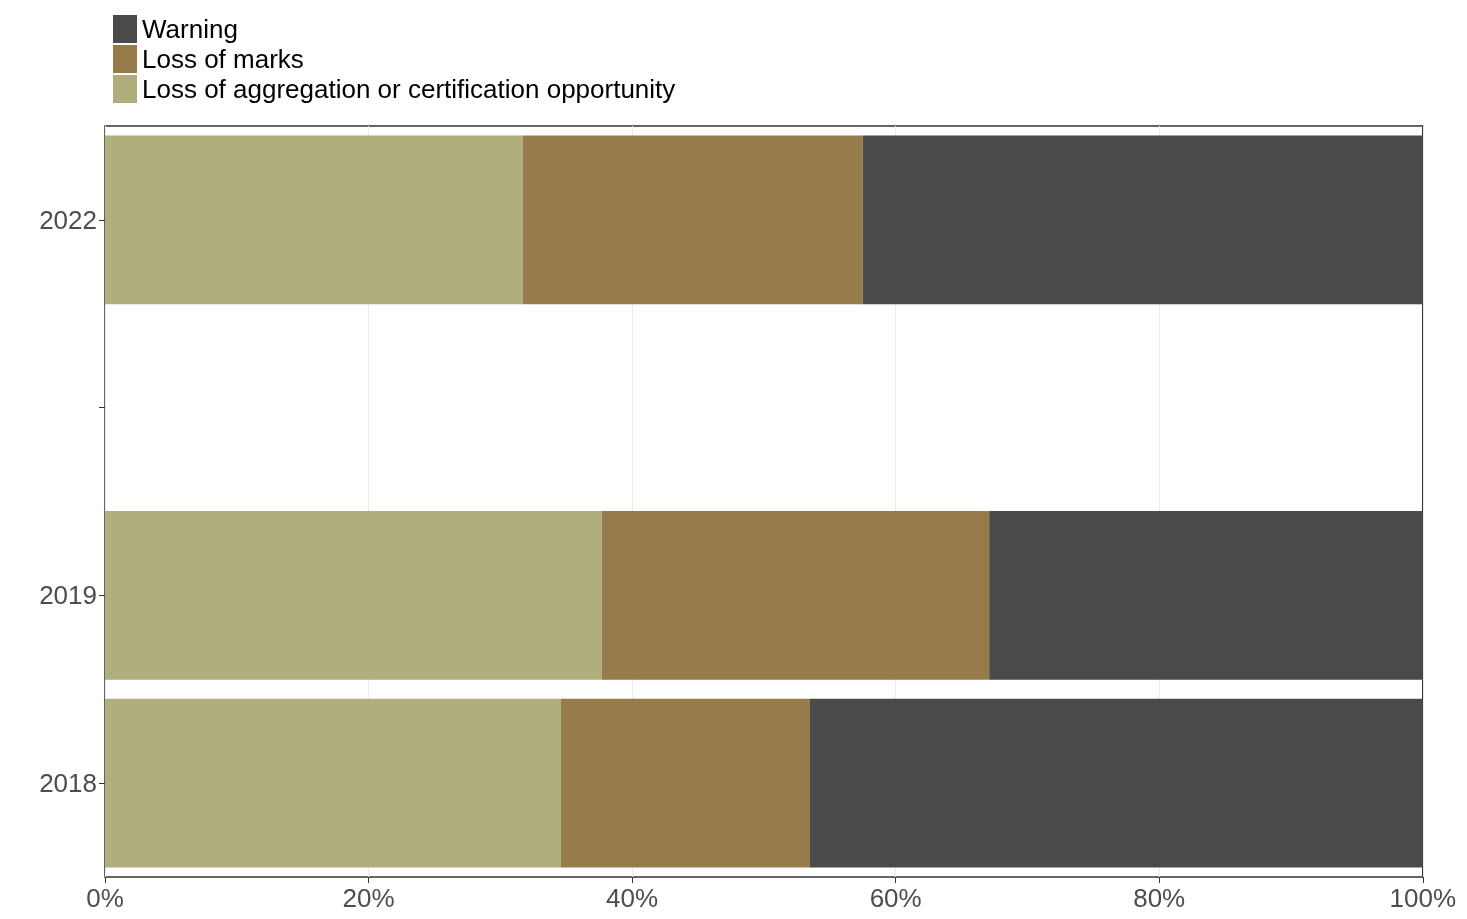 Image resolution: width=1467 pixels, height=919 pixels. What do you see at coordinates (1422, 898) in the screenshot?
I see `x-tick-label: 100%` at bounding box center [1422, 898].